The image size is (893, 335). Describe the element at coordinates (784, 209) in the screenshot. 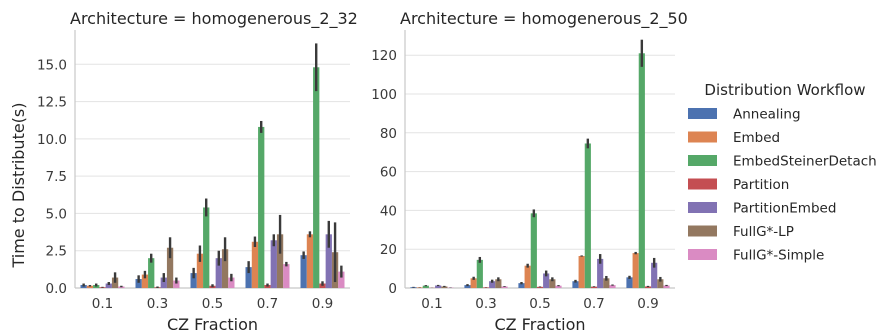

I see `legend-item-label: PartitionEmbed` at that location.